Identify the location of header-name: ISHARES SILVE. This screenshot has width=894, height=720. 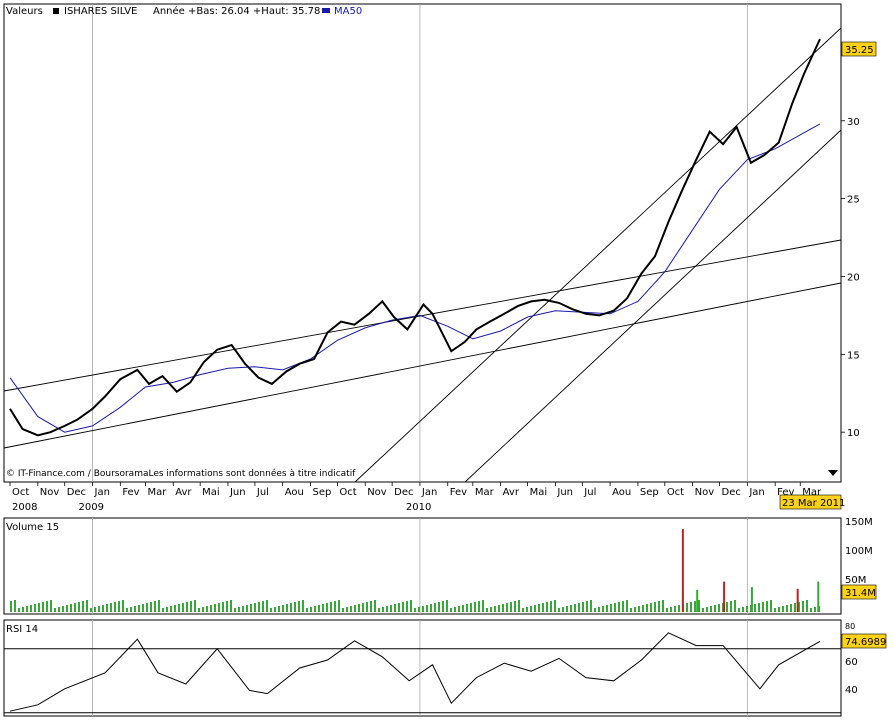
(100, 11).